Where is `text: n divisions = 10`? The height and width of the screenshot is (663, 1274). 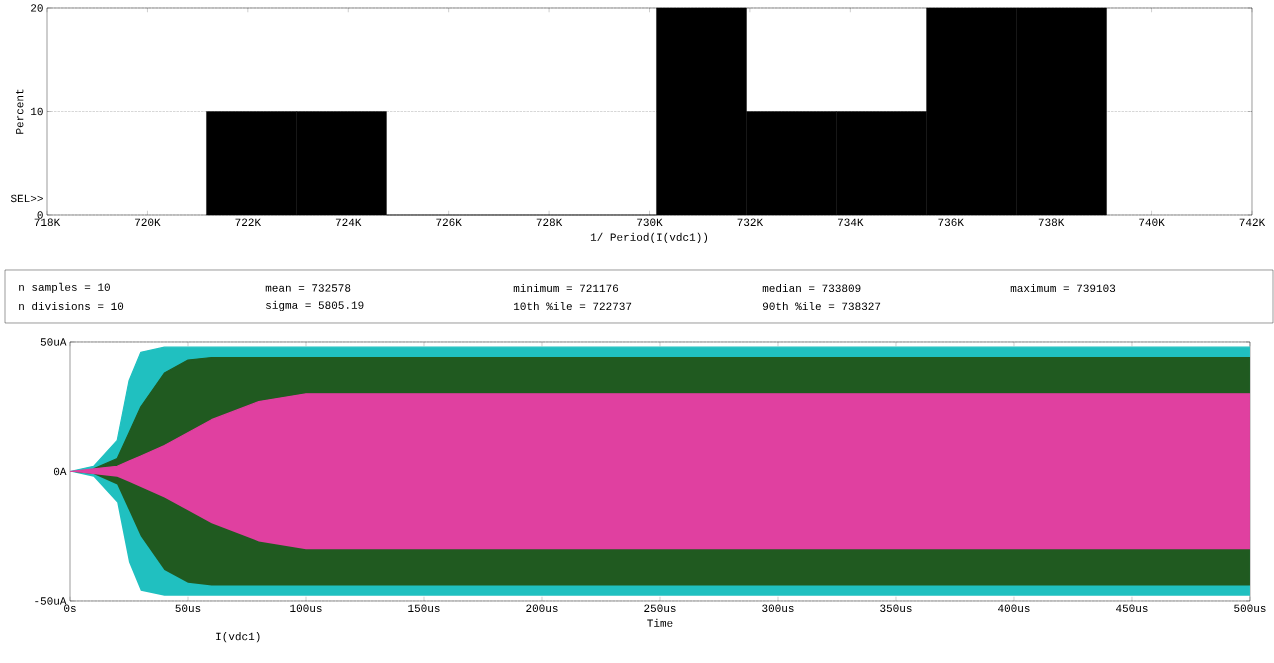
text: n divisions = 10 is located at coordinates (71, 306).